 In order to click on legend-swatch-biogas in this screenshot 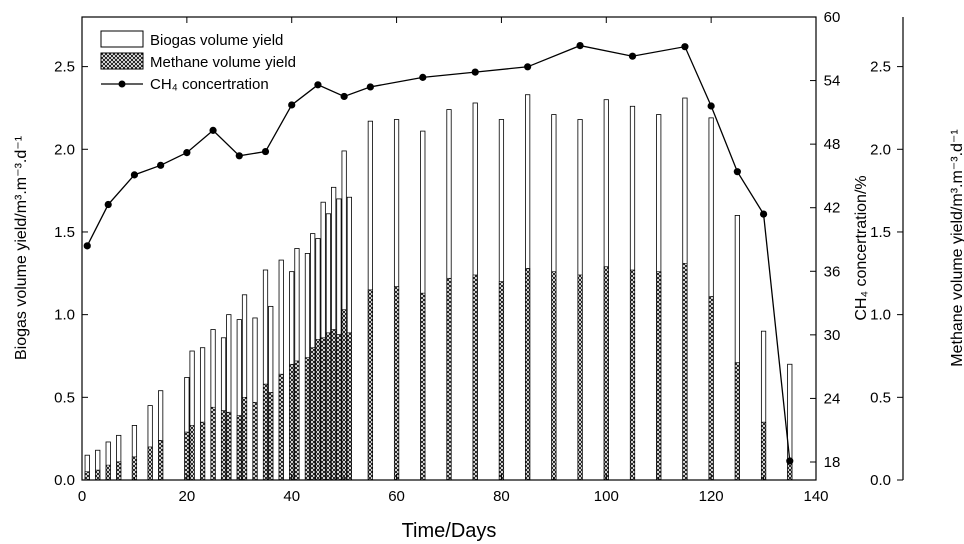, I will do `click(122, 39)`.